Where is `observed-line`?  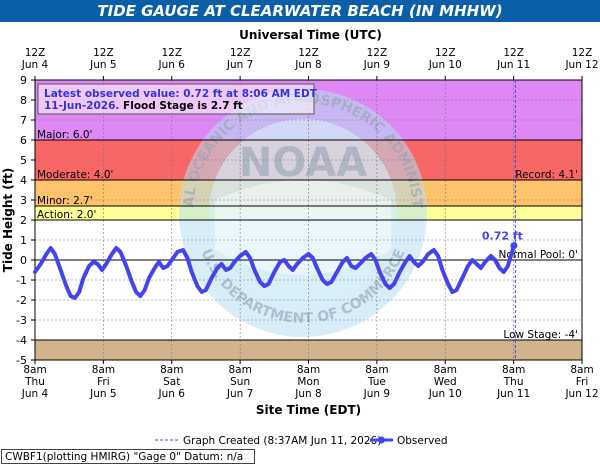 observed-line is located at coordinates (274, 271).